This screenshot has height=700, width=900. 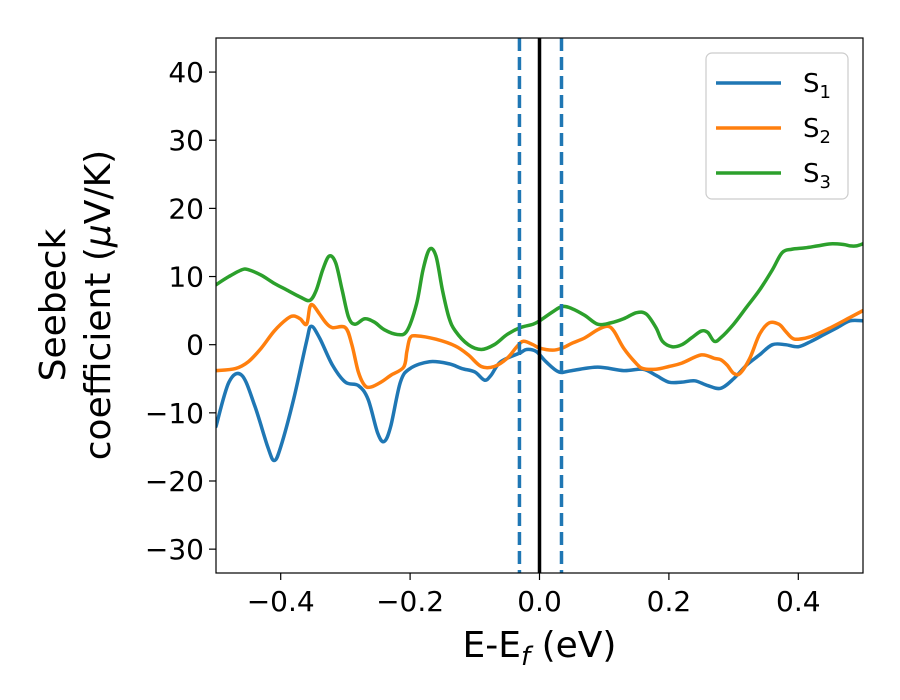 What do you see at coordinates (186, 72) in the screenshot?
I see `y-tick-label: 40` at bounding box center [186, 72].